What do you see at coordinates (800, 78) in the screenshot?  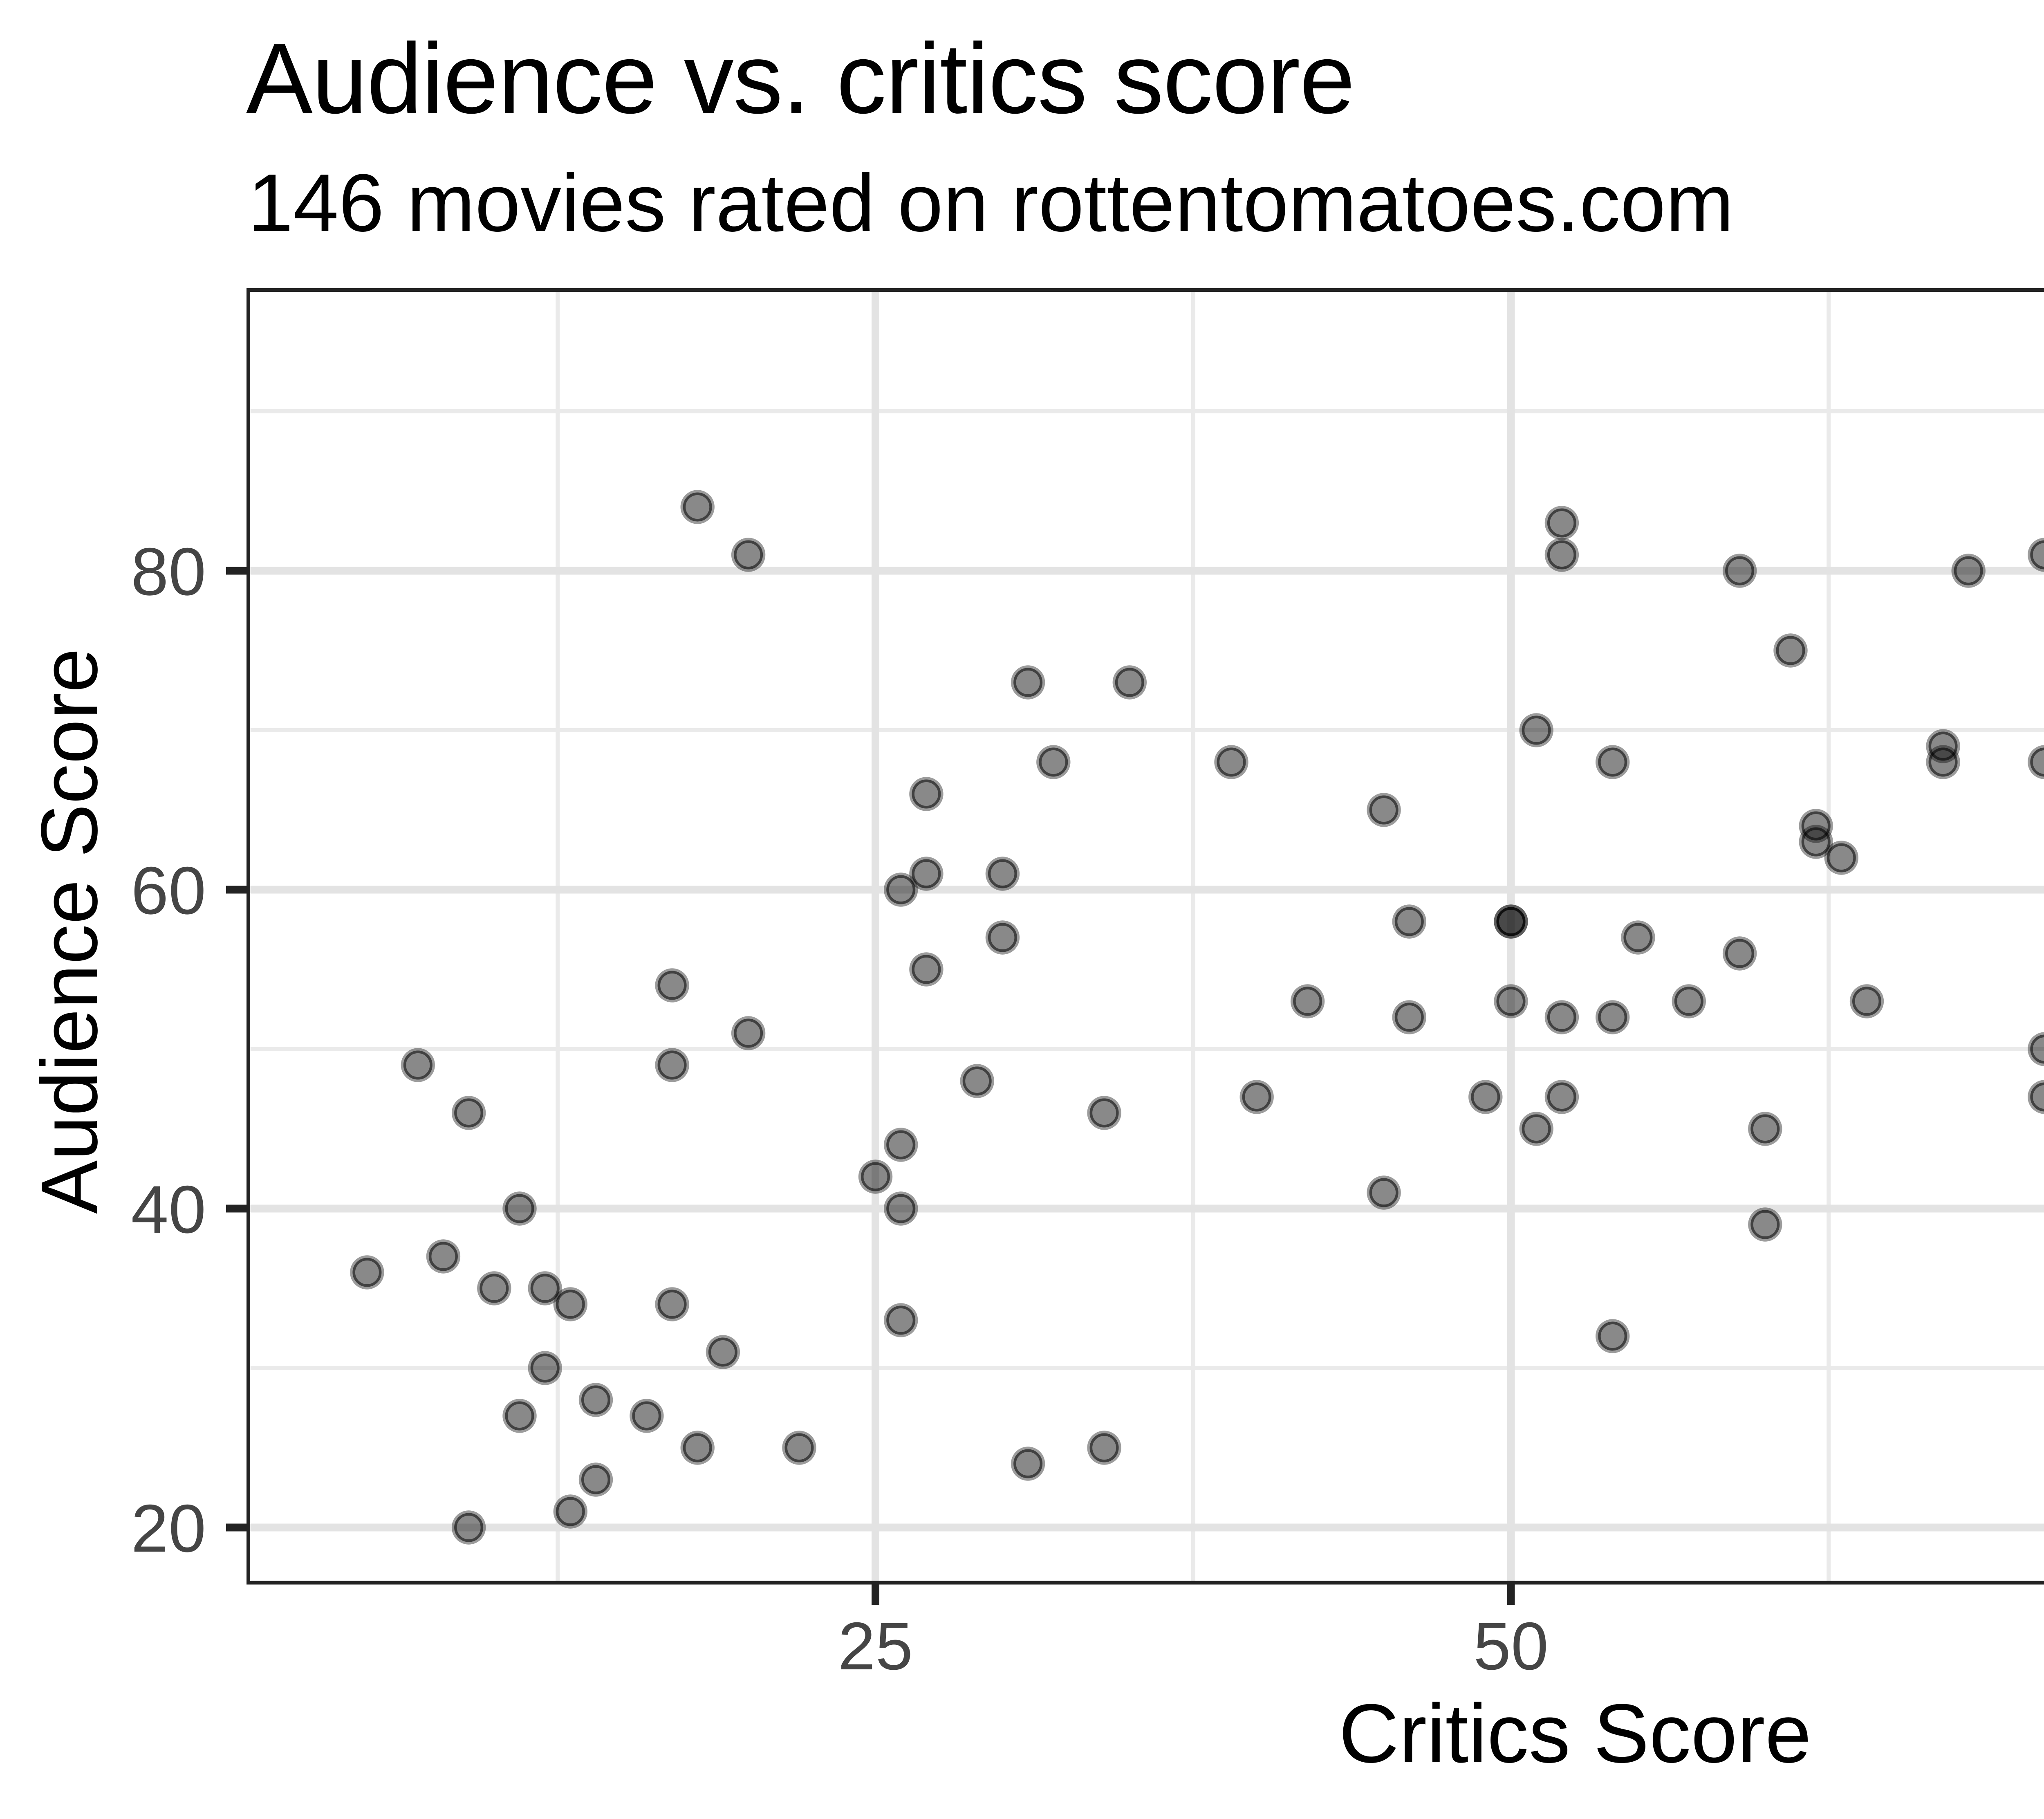 I see `svg-text: Audience vs. critics score` at bounding box center [800, 78].